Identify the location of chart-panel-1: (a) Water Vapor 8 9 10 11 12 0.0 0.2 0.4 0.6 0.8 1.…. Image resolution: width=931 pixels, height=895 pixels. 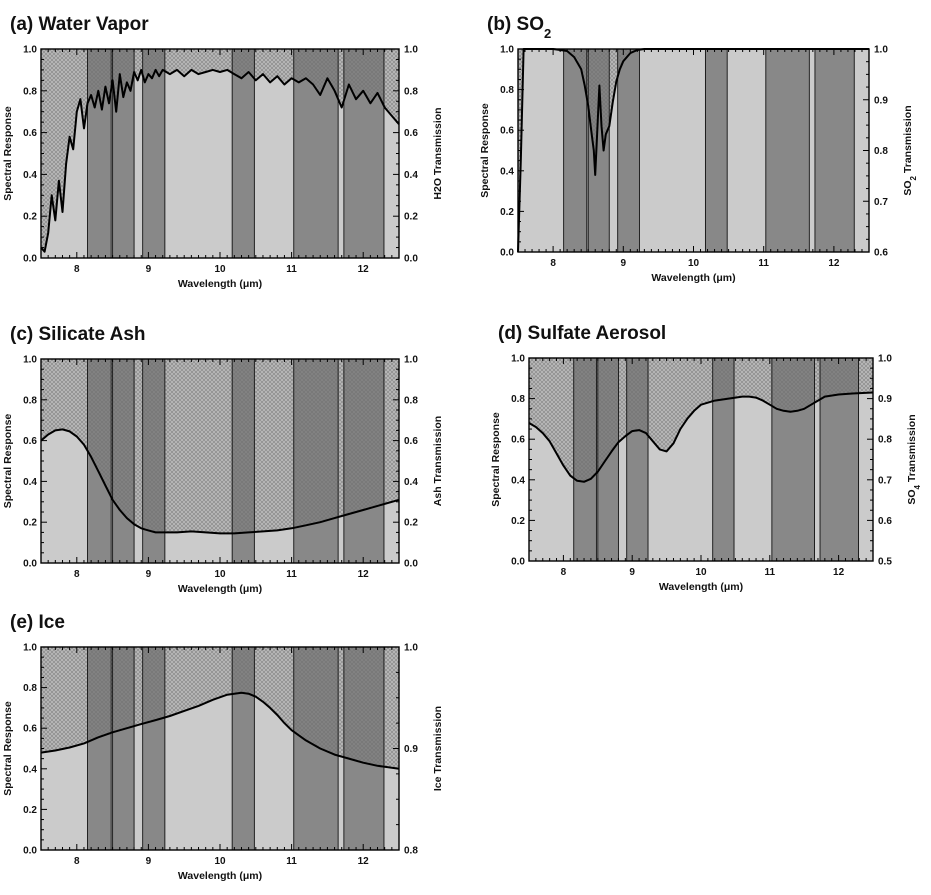
(223, 152).